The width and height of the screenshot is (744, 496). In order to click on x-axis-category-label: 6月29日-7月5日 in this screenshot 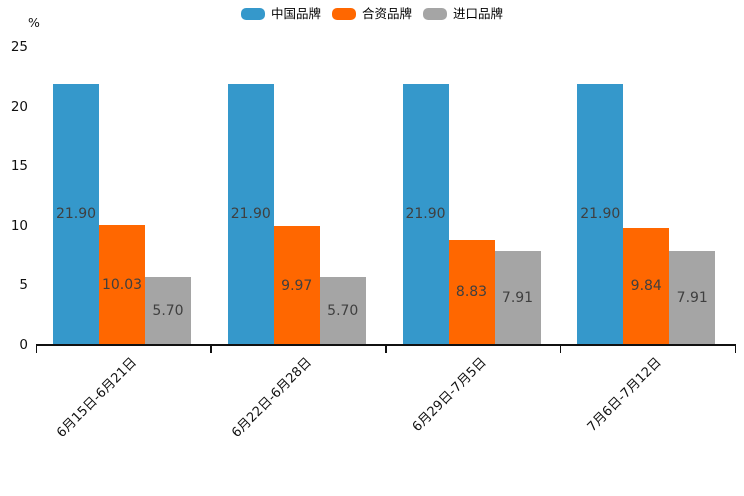, I will do `click(449, 395)`.